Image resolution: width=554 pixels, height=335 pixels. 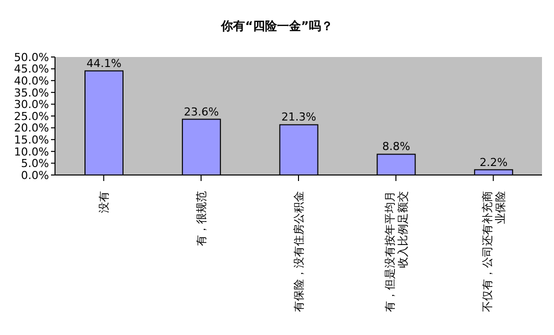 What do you see at coordinates (31, 93) in the screenshot?
I see `y-tick-label: 35.0%` at bounding box center [31, 93].